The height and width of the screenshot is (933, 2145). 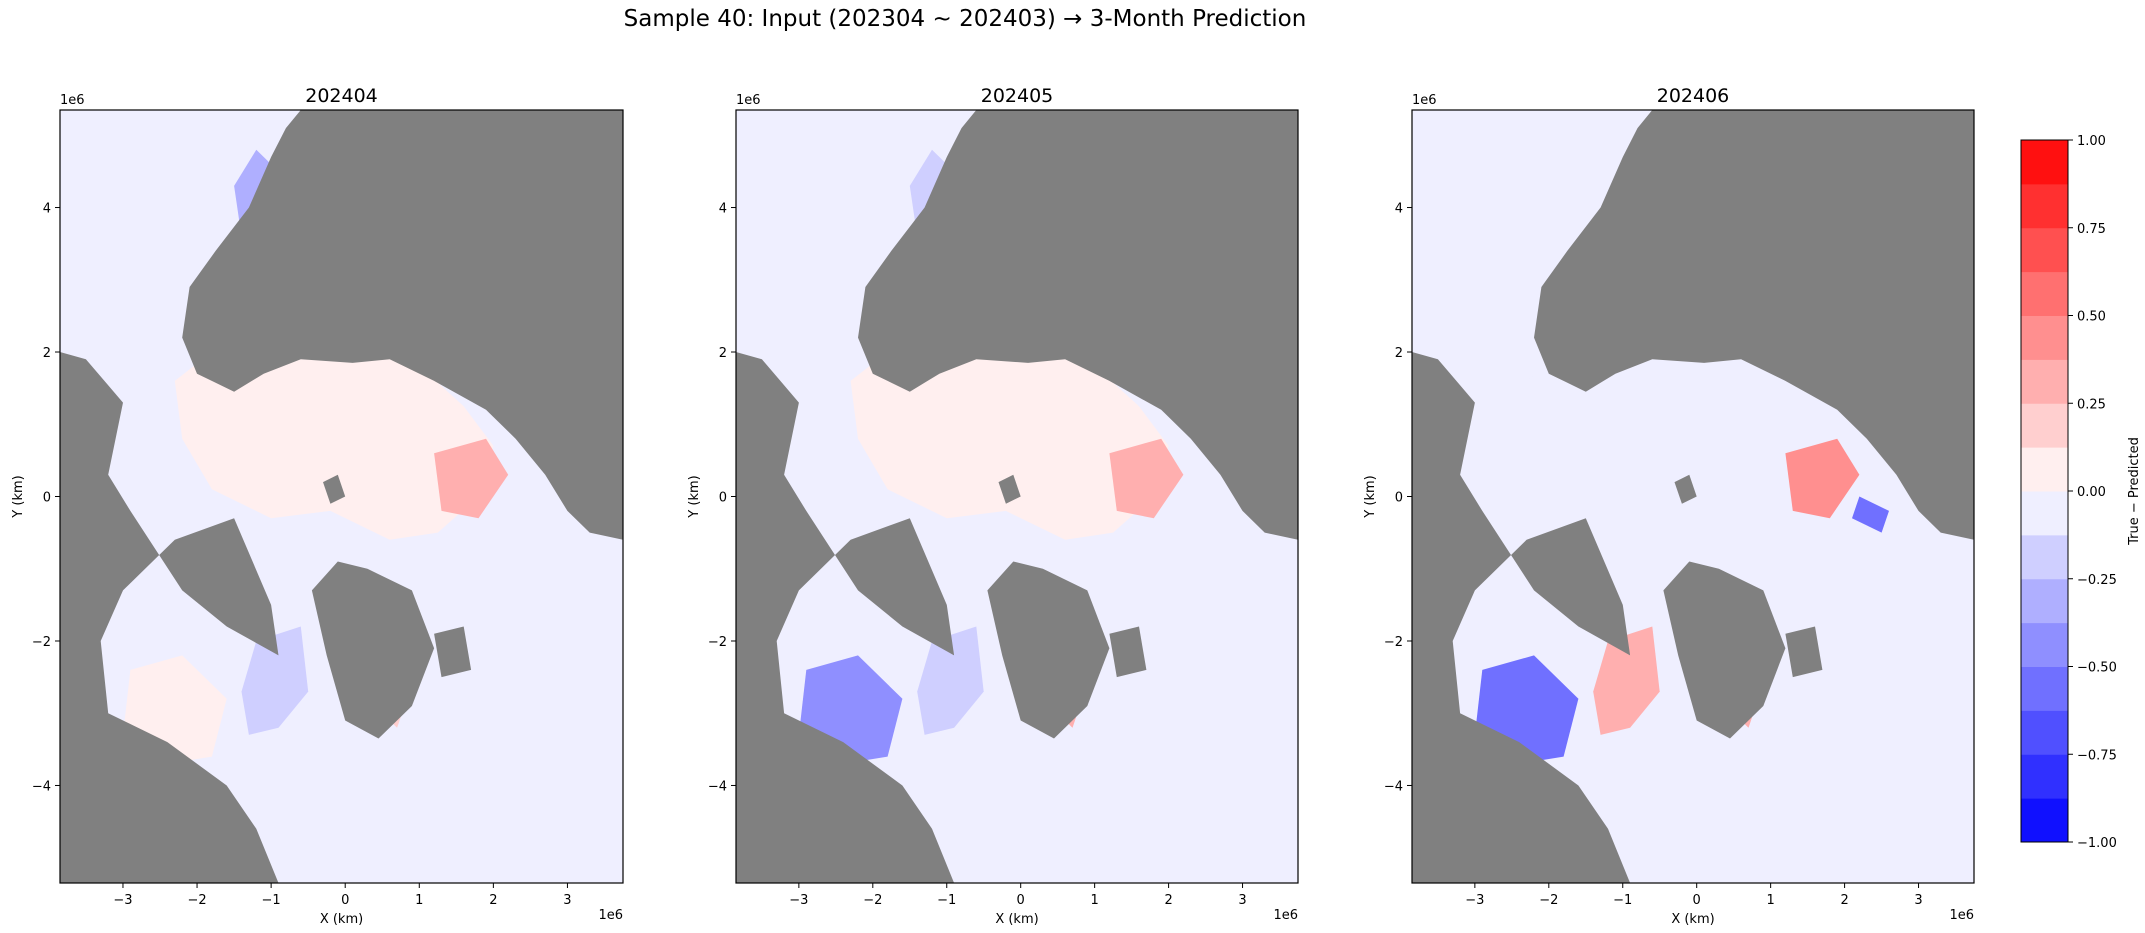 What do you see at coordinates (1017, 96) in the screenshot?
I see `panel-title: 202405` at bounding box center [1017, 96].